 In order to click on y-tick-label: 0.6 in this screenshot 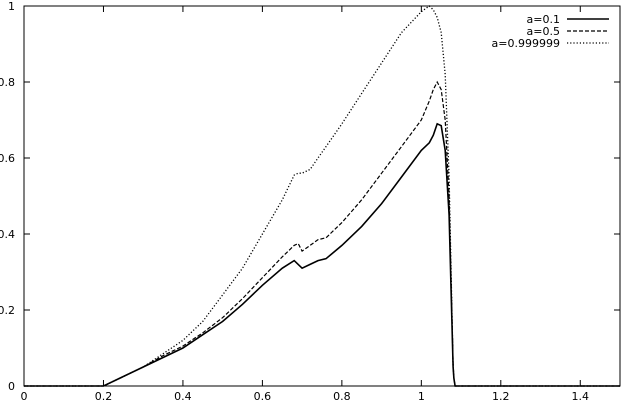, I will do `click(7, 158)`.